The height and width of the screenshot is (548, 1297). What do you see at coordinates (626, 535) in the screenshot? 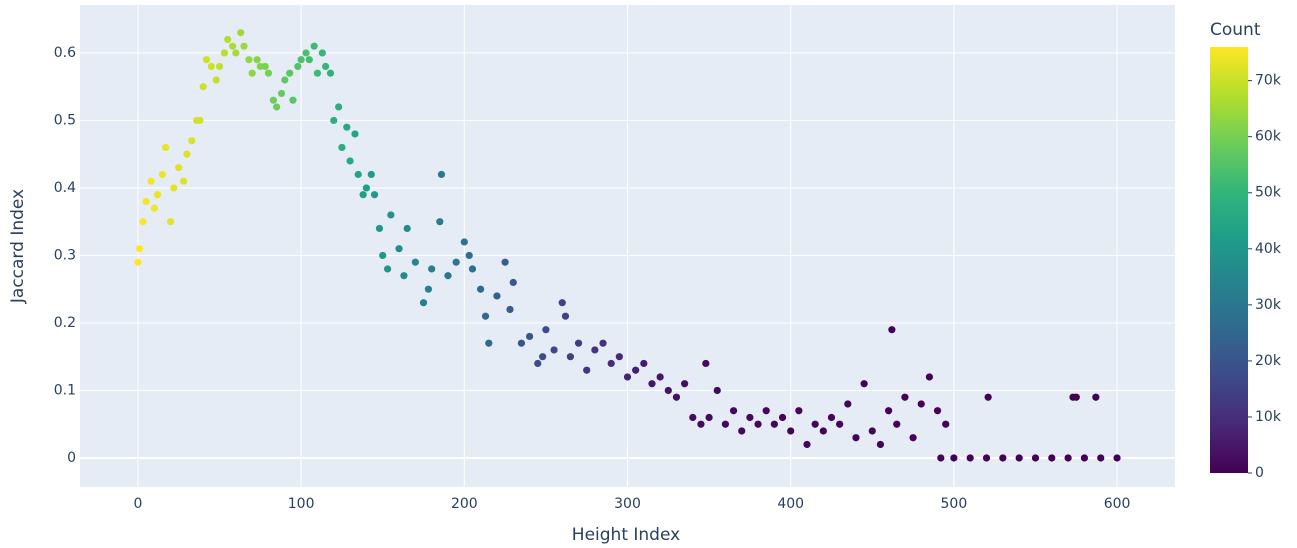
I see `x-axis-title: Height Index` at bounding box center [626, 535].